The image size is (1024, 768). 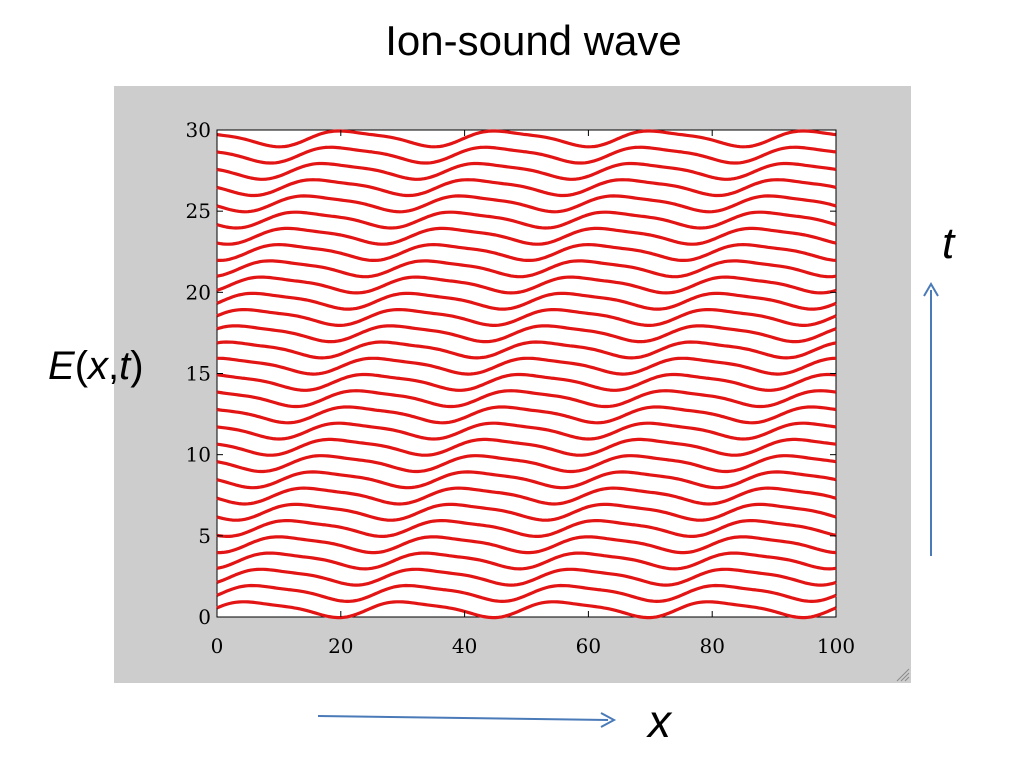 I want to click on ylabel-x: x, so click(x=98, y=366).